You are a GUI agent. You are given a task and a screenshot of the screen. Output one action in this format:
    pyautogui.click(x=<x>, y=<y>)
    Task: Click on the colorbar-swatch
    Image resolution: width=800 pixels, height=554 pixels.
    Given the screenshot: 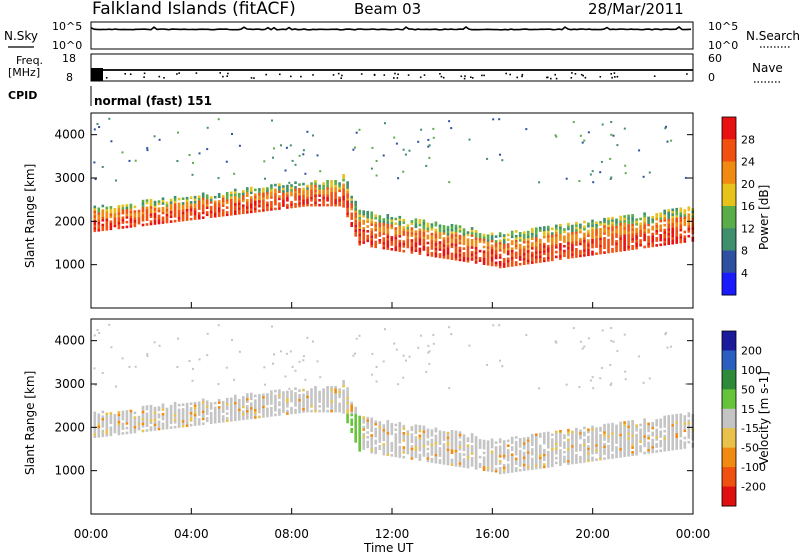 What is the action you would take?
    pyautogui.click(x=729, y=379)
    